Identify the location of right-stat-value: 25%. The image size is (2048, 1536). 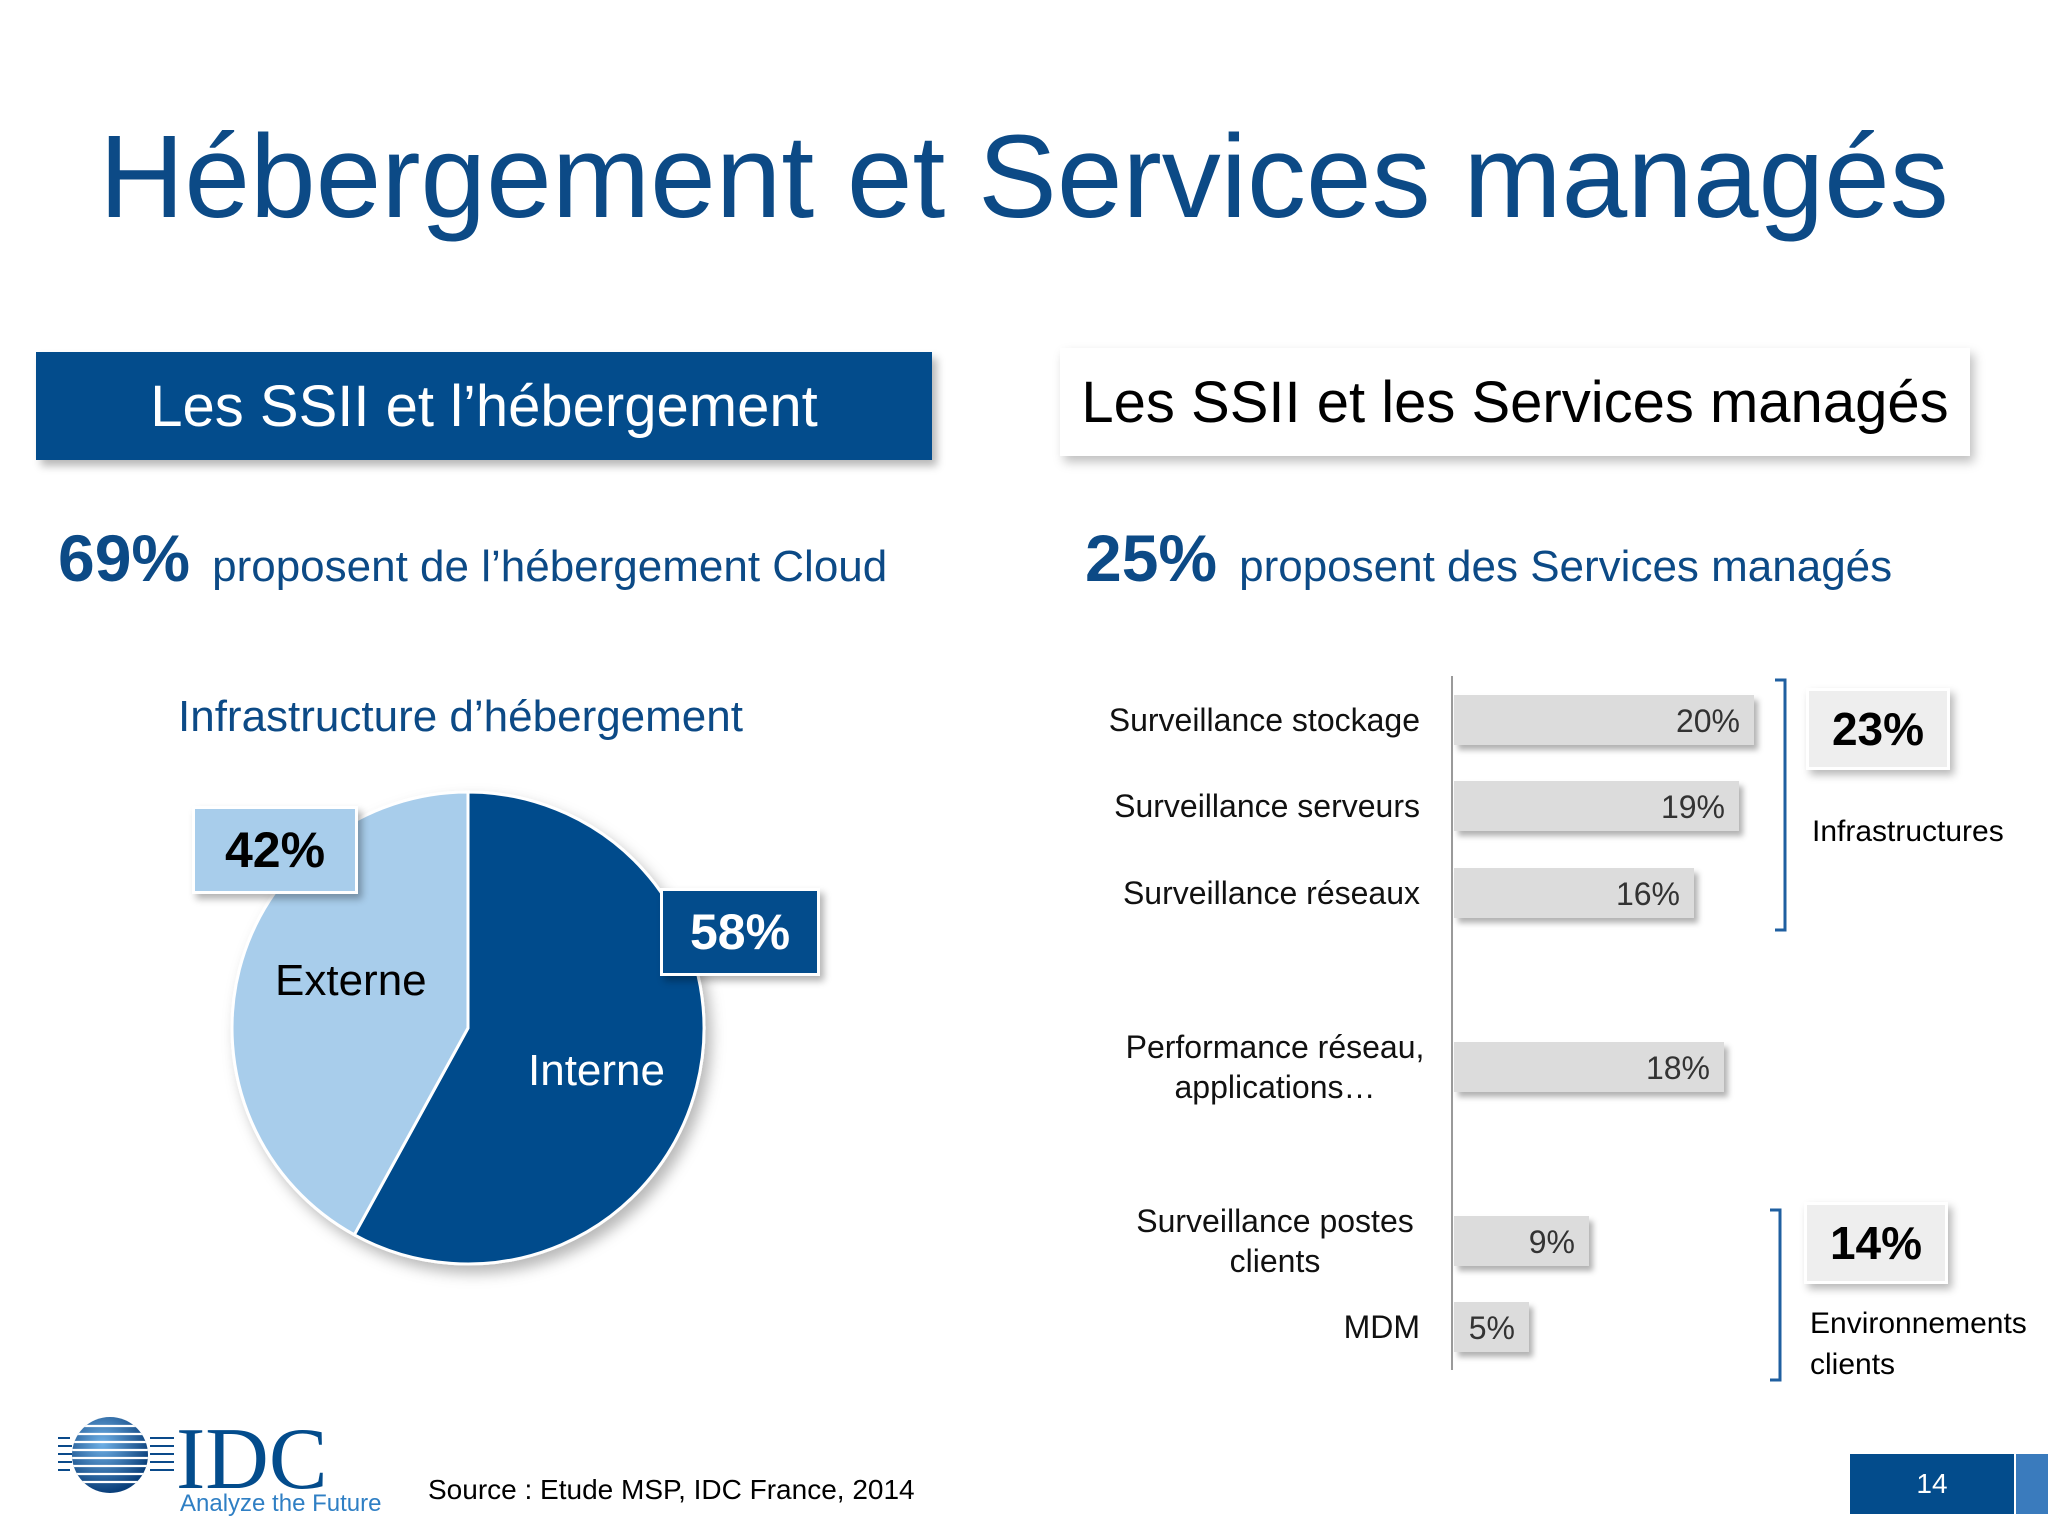
(1151, 558).